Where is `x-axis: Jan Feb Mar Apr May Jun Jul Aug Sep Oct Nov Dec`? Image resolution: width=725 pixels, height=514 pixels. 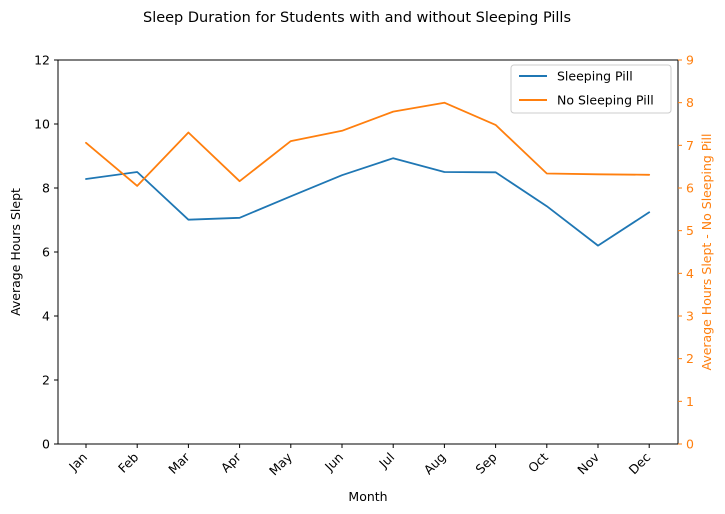 x-axis: Jan Feb Mar Apr May Jun Jul Aug Sep Oct Nov Dec is located at coordinates (359, 461).